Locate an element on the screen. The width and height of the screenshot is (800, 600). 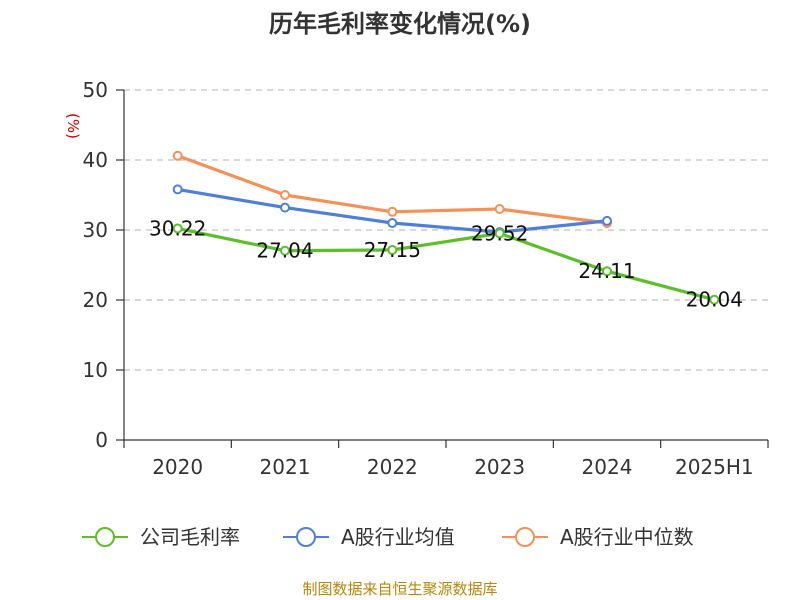
x-tick-label: 2024 is located at coordinates (607, 467).